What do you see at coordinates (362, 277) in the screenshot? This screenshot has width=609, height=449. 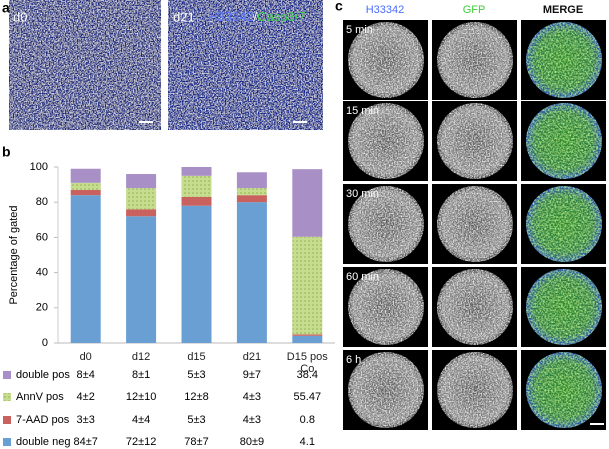 I see `time-label: 60 min` at bounding box center [362, 277].